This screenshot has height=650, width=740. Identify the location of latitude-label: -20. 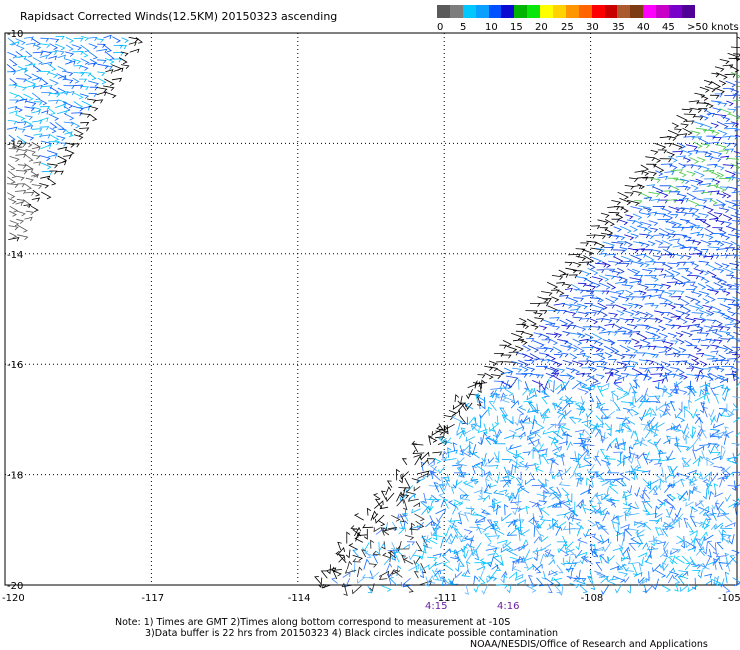
(15, 586).